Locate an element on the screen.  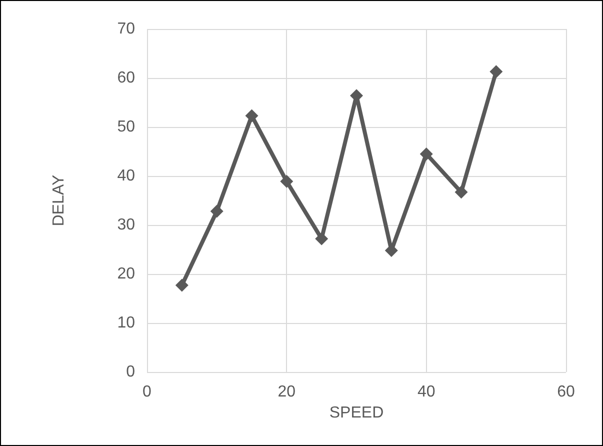
y-tick-label: 10 is located at coordinates (126, 323).